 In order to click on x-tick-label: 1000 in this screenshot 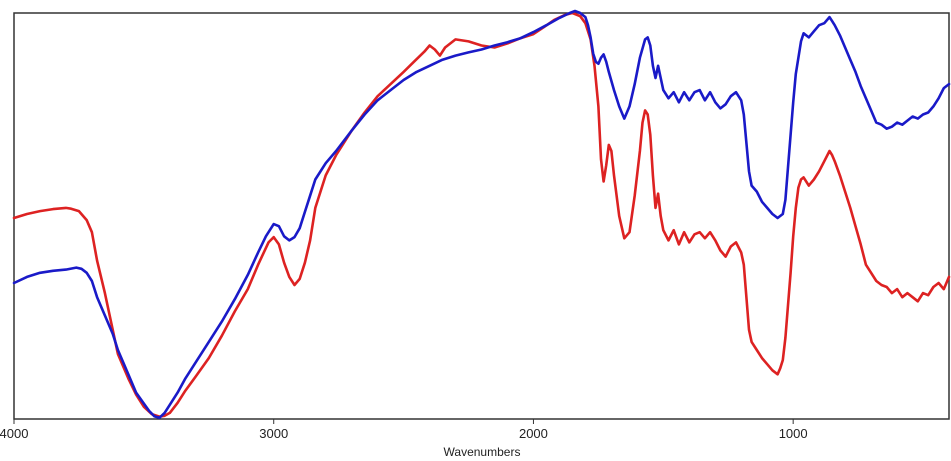, I will do `click(793, 433)`.